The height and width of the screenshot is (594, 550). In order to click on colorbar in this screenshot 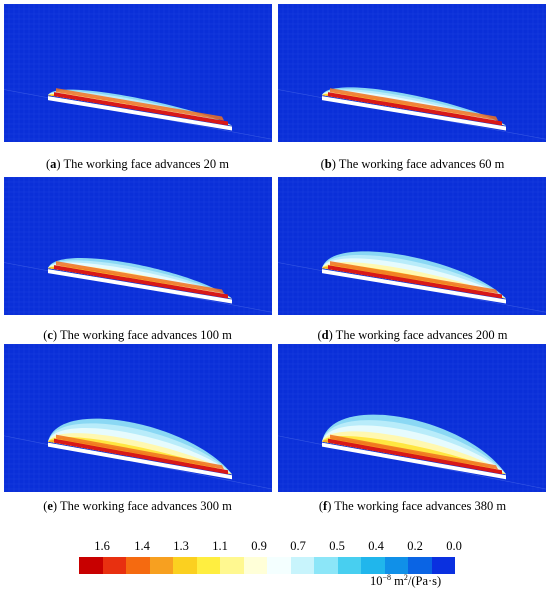, I will do `click(267, 565)`.